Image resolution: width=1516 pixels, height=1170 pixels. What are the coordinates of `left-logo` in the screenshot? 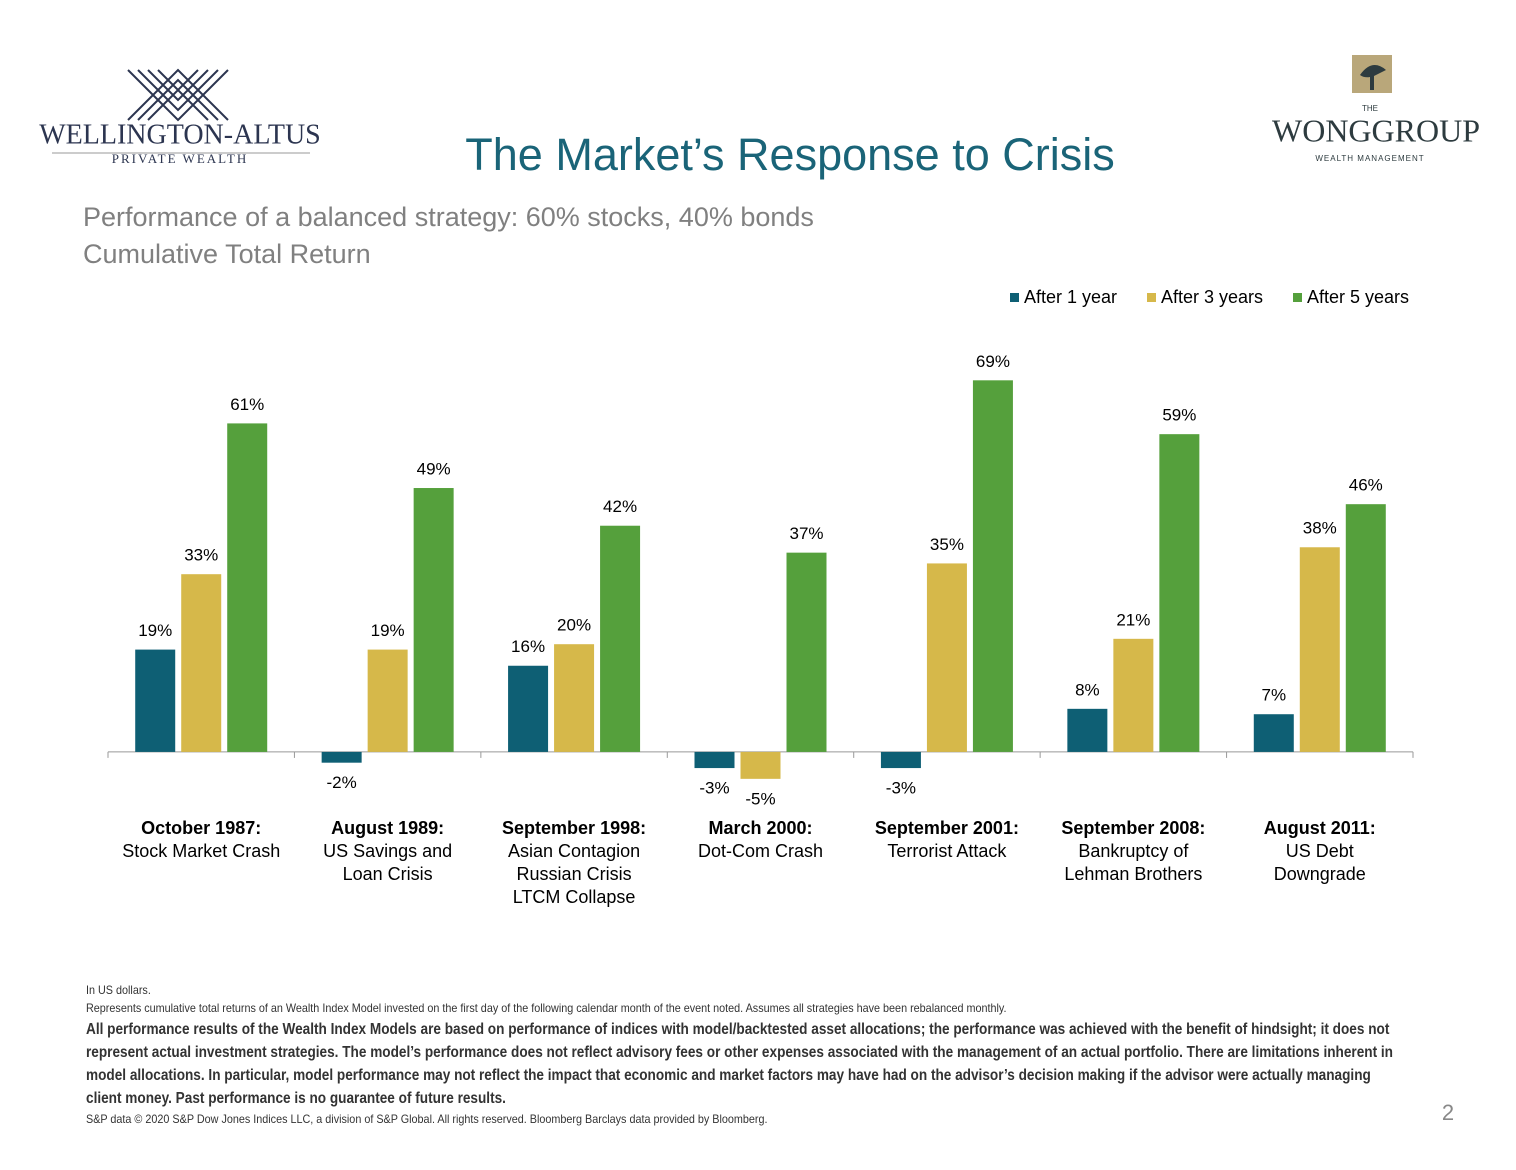 It's located at (178, 95).